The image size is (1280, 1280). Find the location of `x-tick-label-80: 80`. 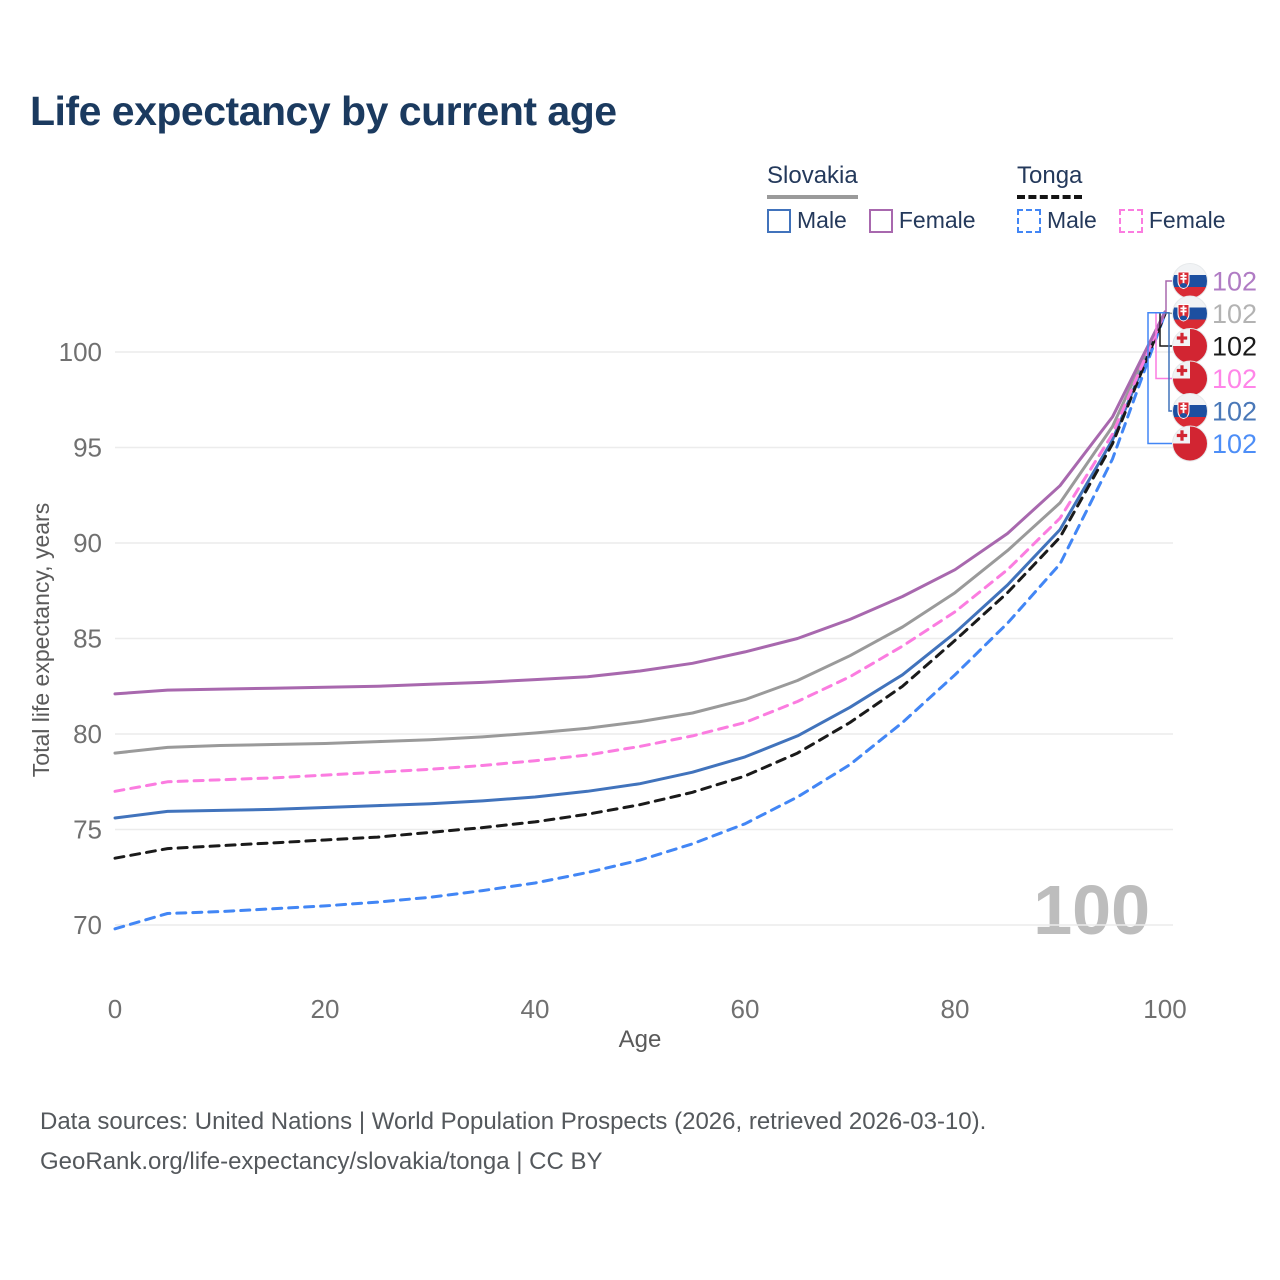

x-tick-label-80: 80 is located at coordinates (955, 1009).